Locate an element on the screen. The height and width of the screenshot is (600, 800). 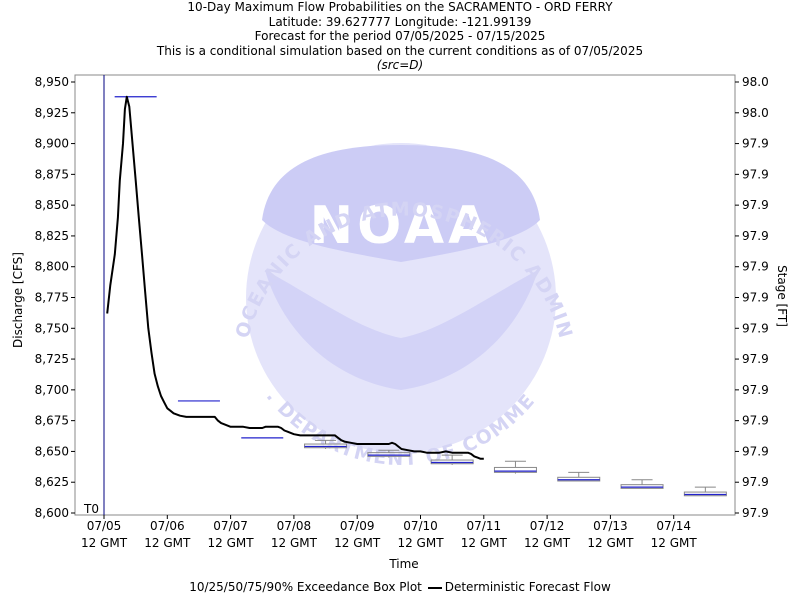
y-tick-label-left: 8,925 is located at coordinates (52, 113).